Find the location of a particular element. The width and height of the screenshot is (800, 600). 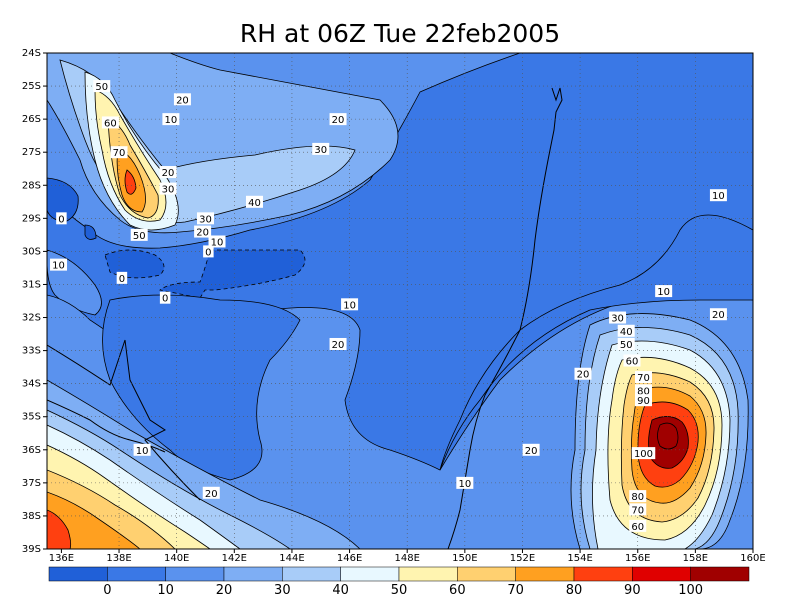

y-tick-label: 35S is located at coordinates (31, 417).